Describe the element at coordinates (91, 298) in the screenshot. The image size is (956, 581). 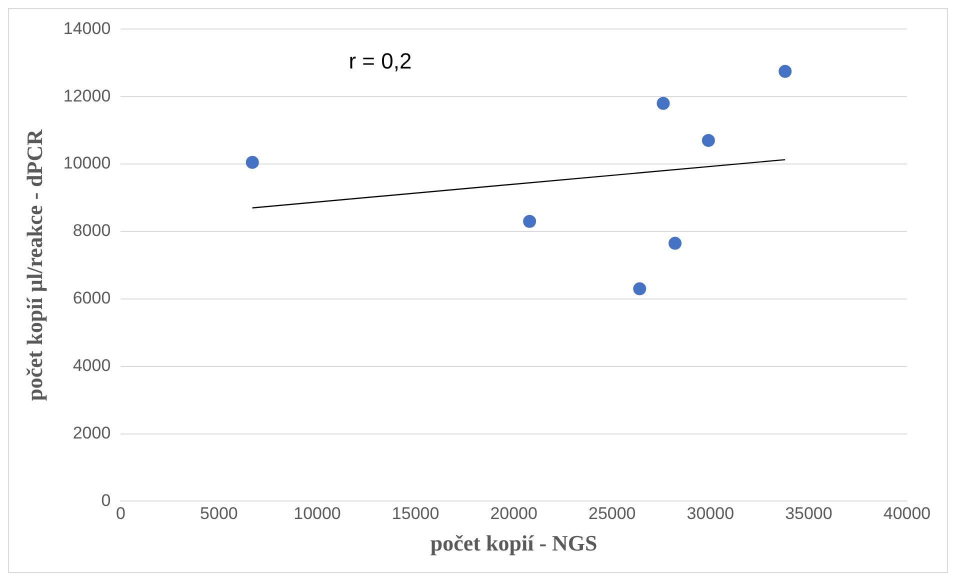
I see `y-tick-label: 6000` at that location.